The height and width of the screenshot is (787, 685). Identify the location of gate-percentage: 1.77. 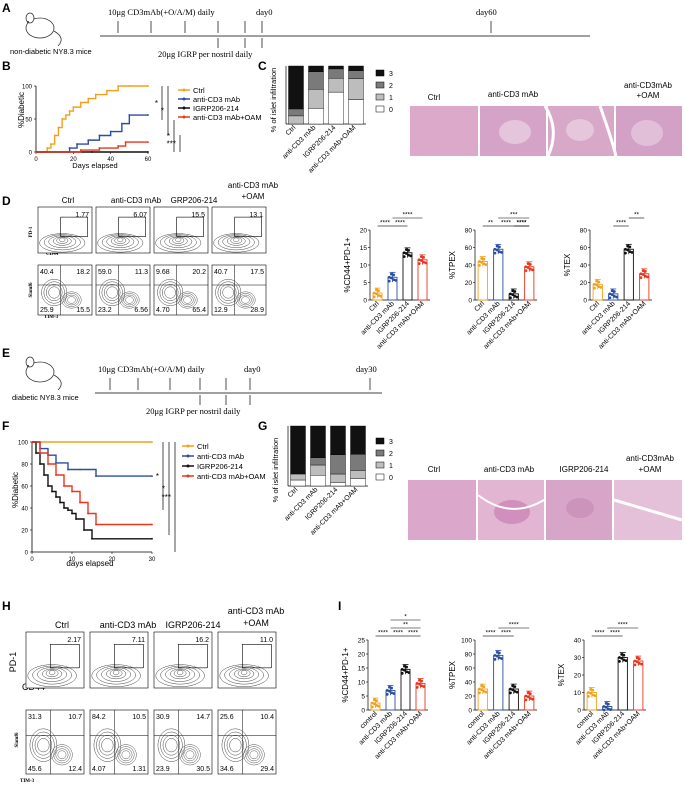
(82, 215).